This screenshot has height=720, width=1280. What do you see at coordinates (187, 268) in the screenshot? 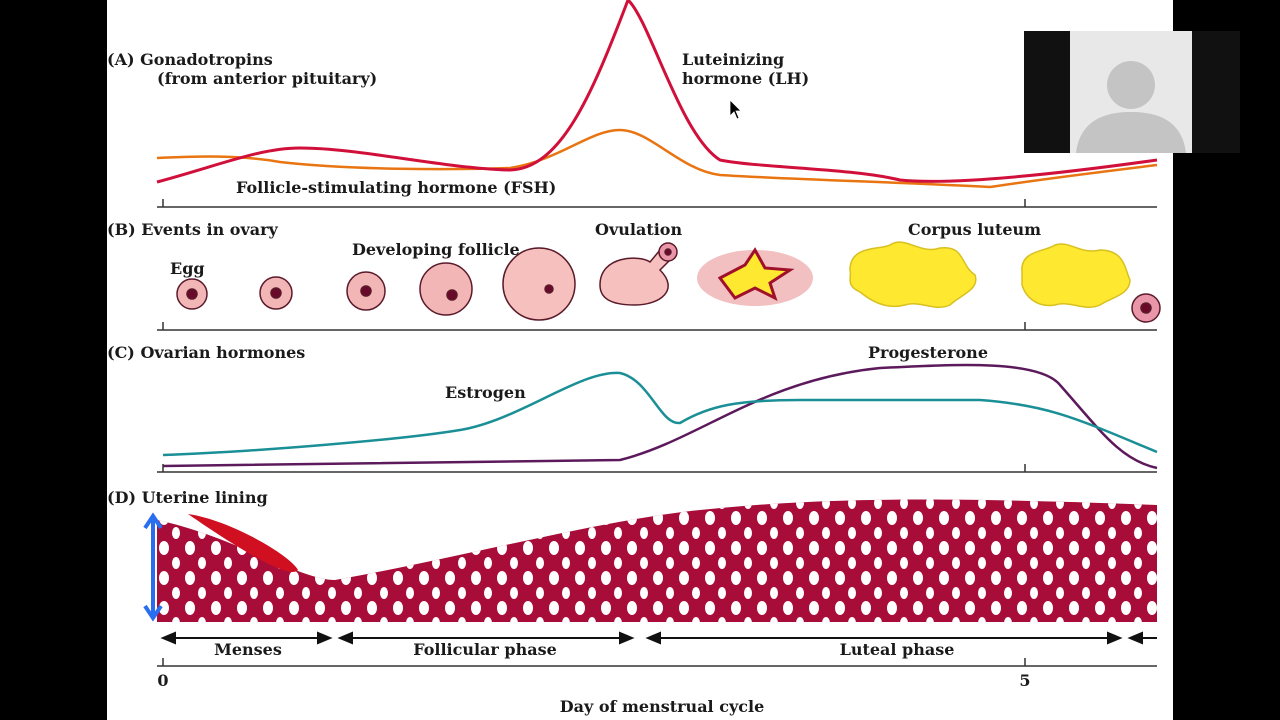
I see `stage-label: Egg` at bounding box center [187, 268].